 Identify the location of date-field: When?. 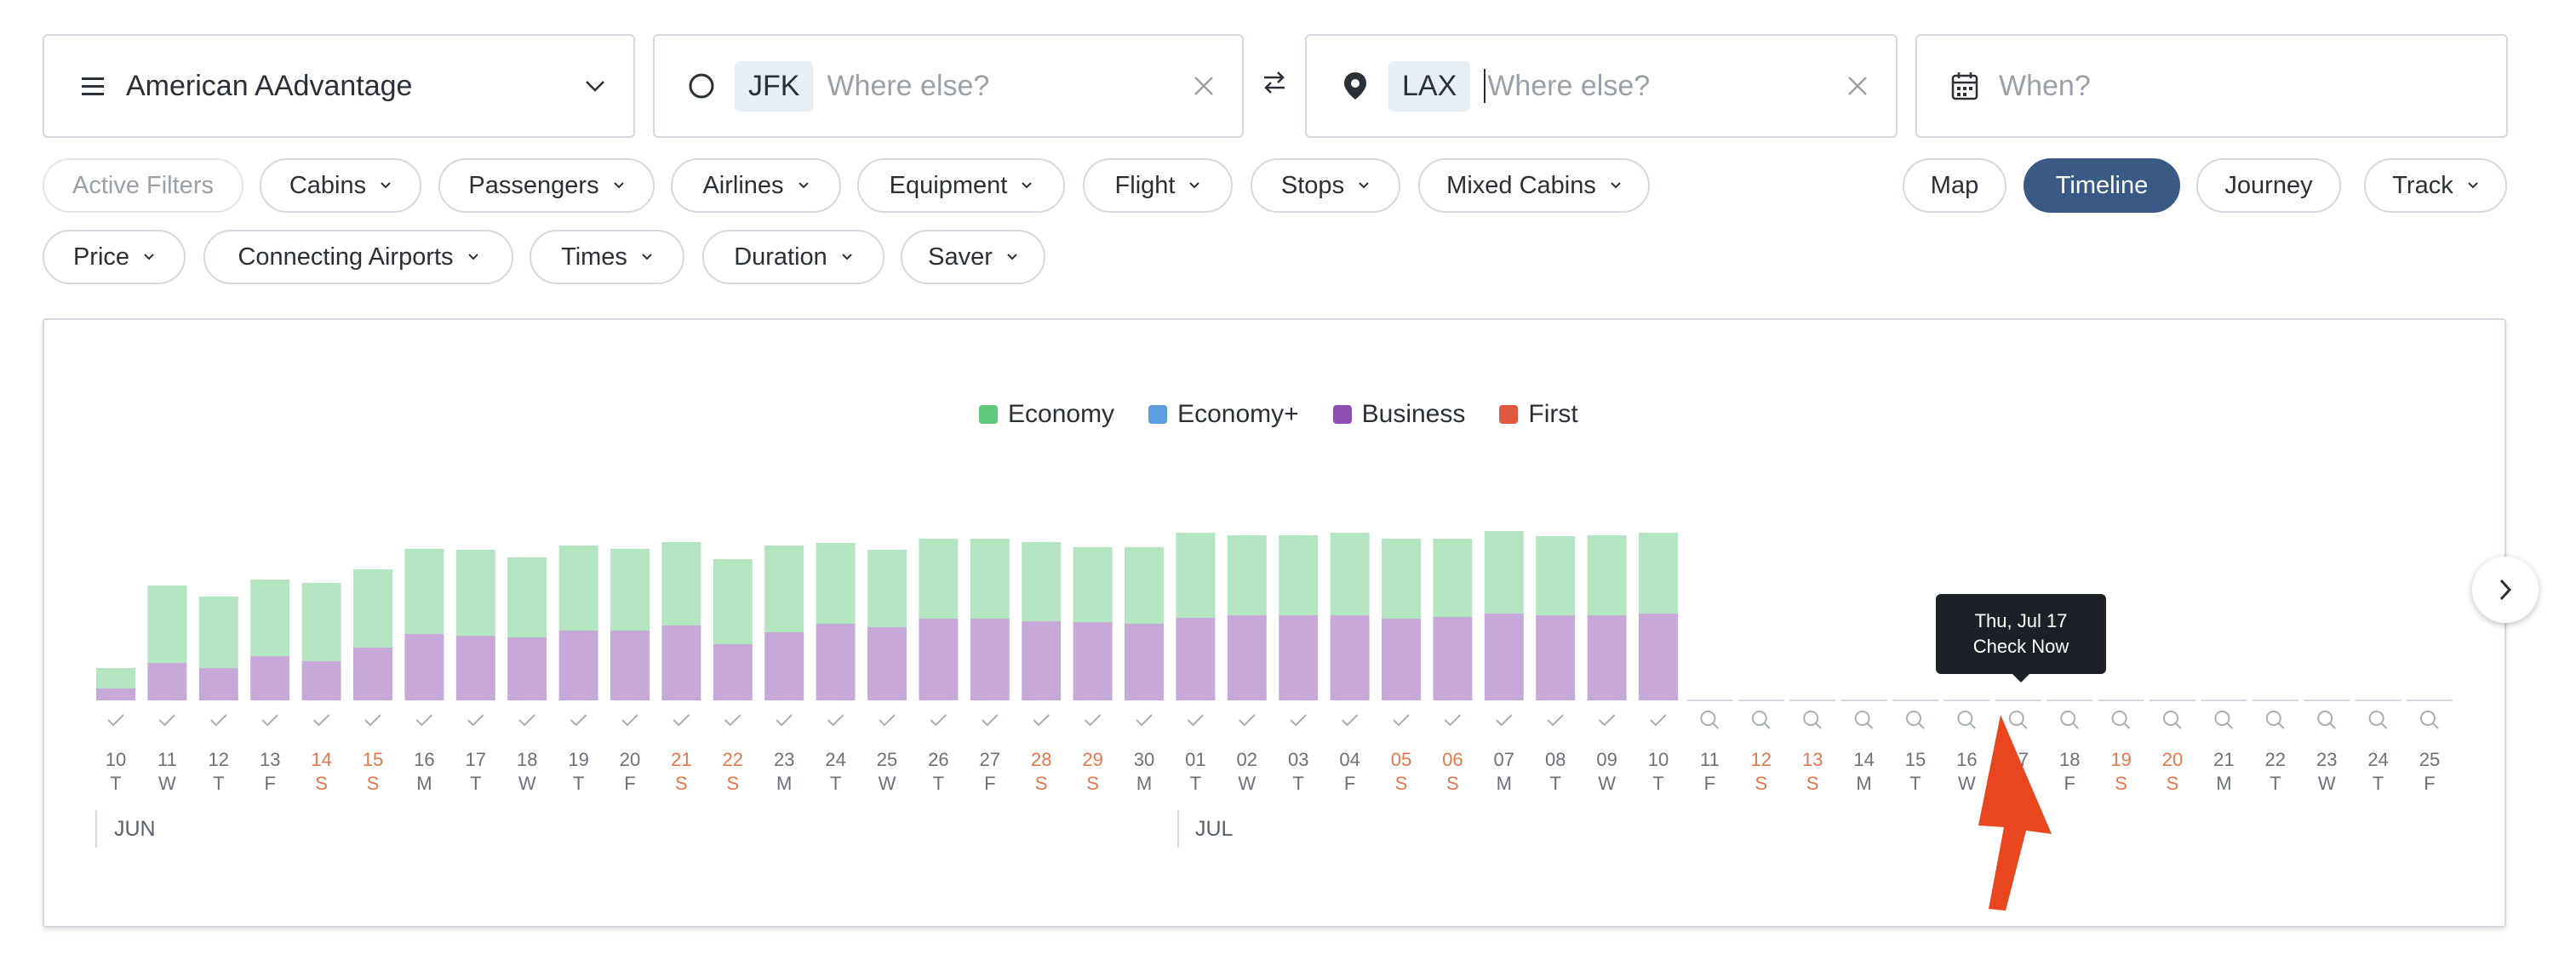
(2211, 86).